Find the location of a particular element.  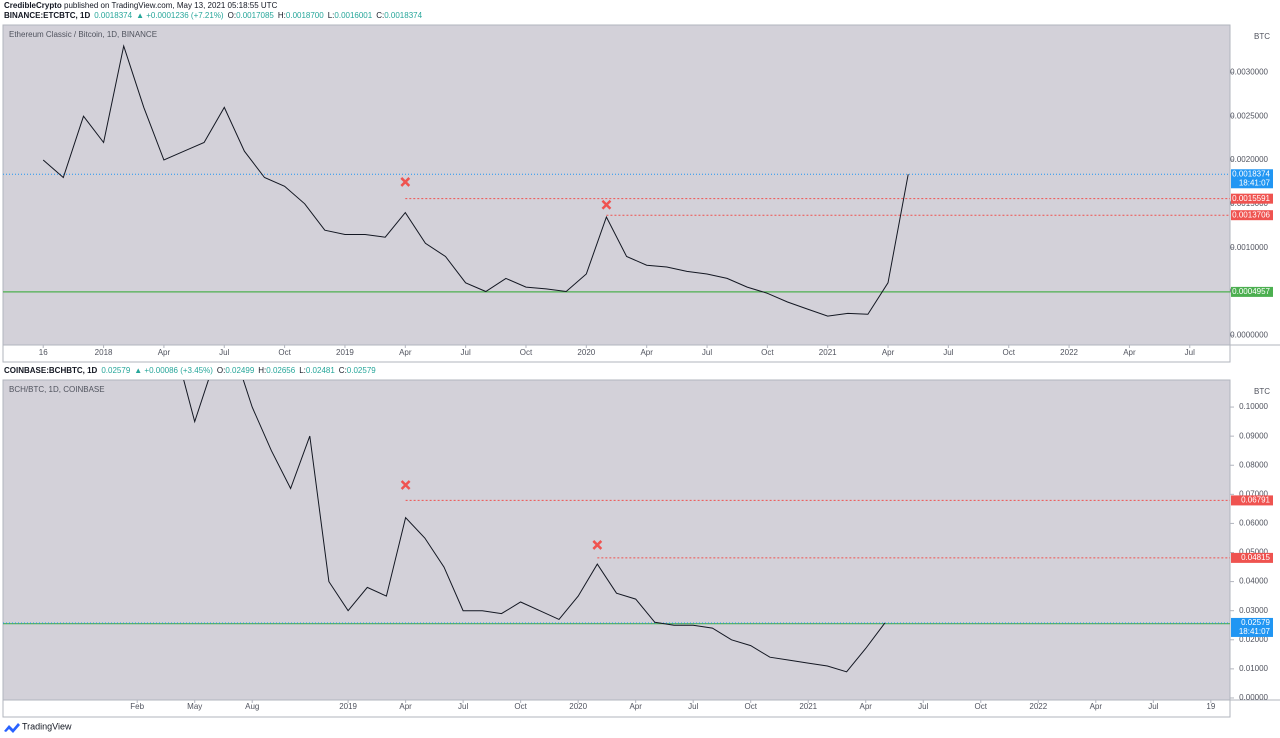

y-tick-label: 0.05000 is located at coordinates (1253, 552).